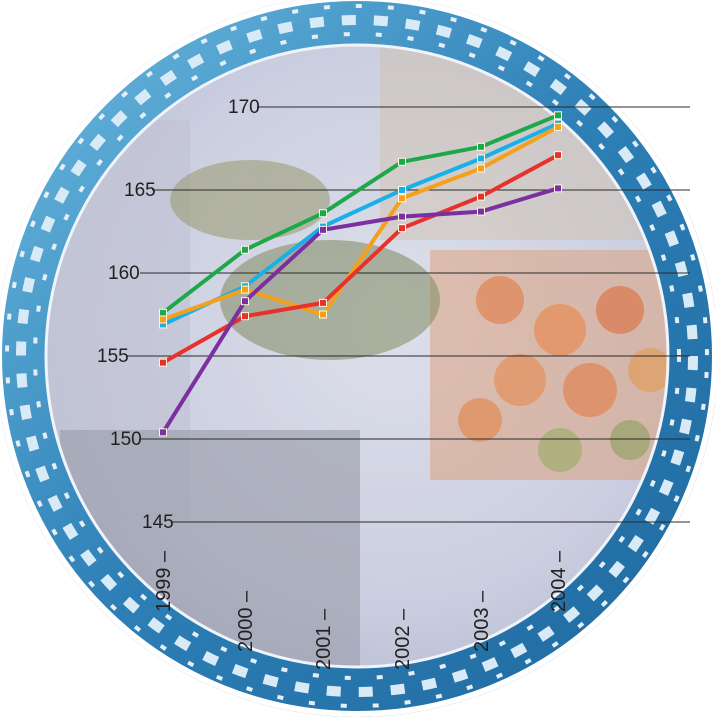 This screenshot has height=719, width=715. I want to click on y-tick-label: 145, so click(158, 522).